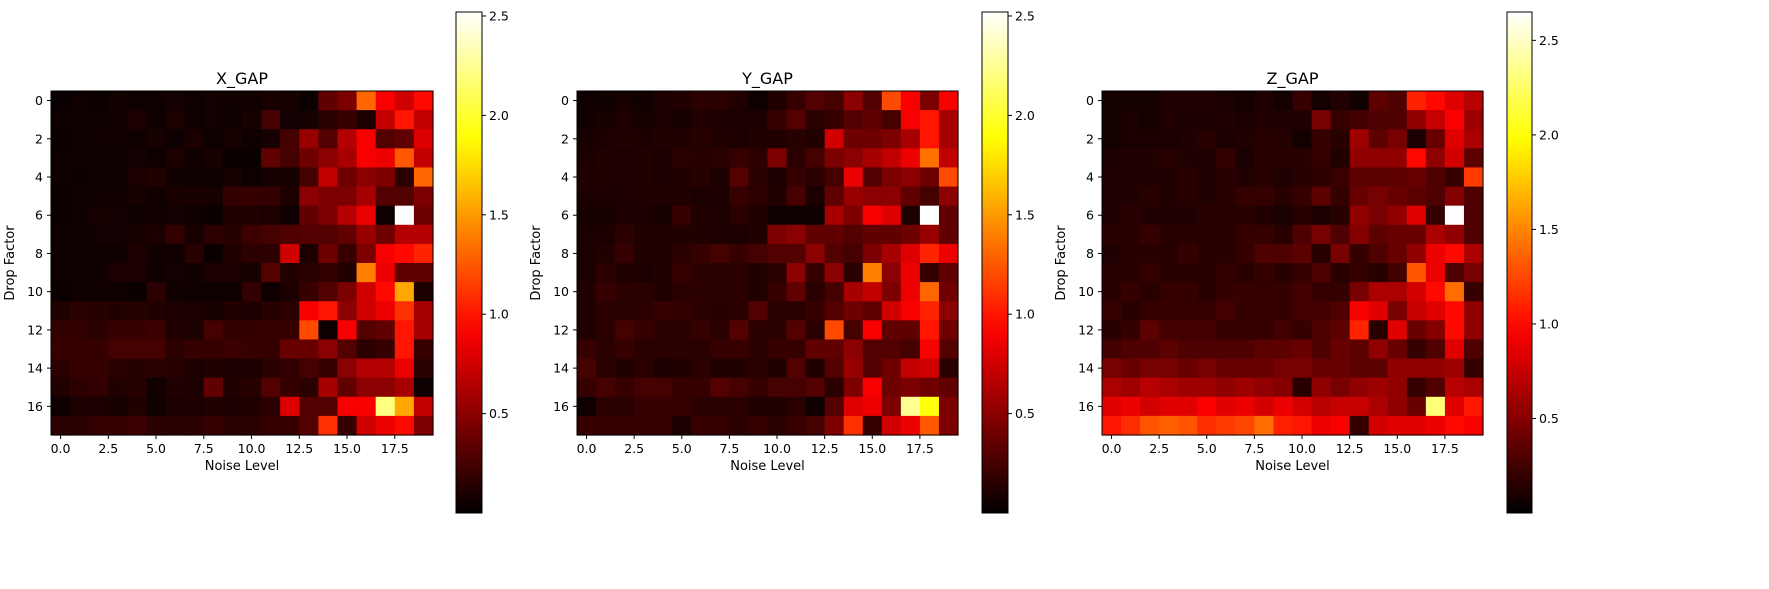 The image size is (1769, 589). What do you see at coordinates (395, 448) in the screenshot?
I see `x-tick-label: 17.5` at bounding box center [395, 448].